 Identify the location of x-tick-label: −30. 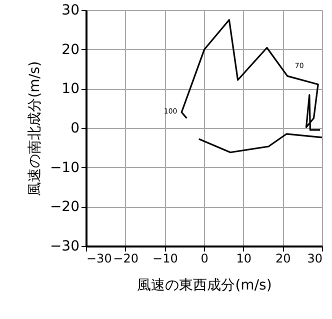
(99, 259).